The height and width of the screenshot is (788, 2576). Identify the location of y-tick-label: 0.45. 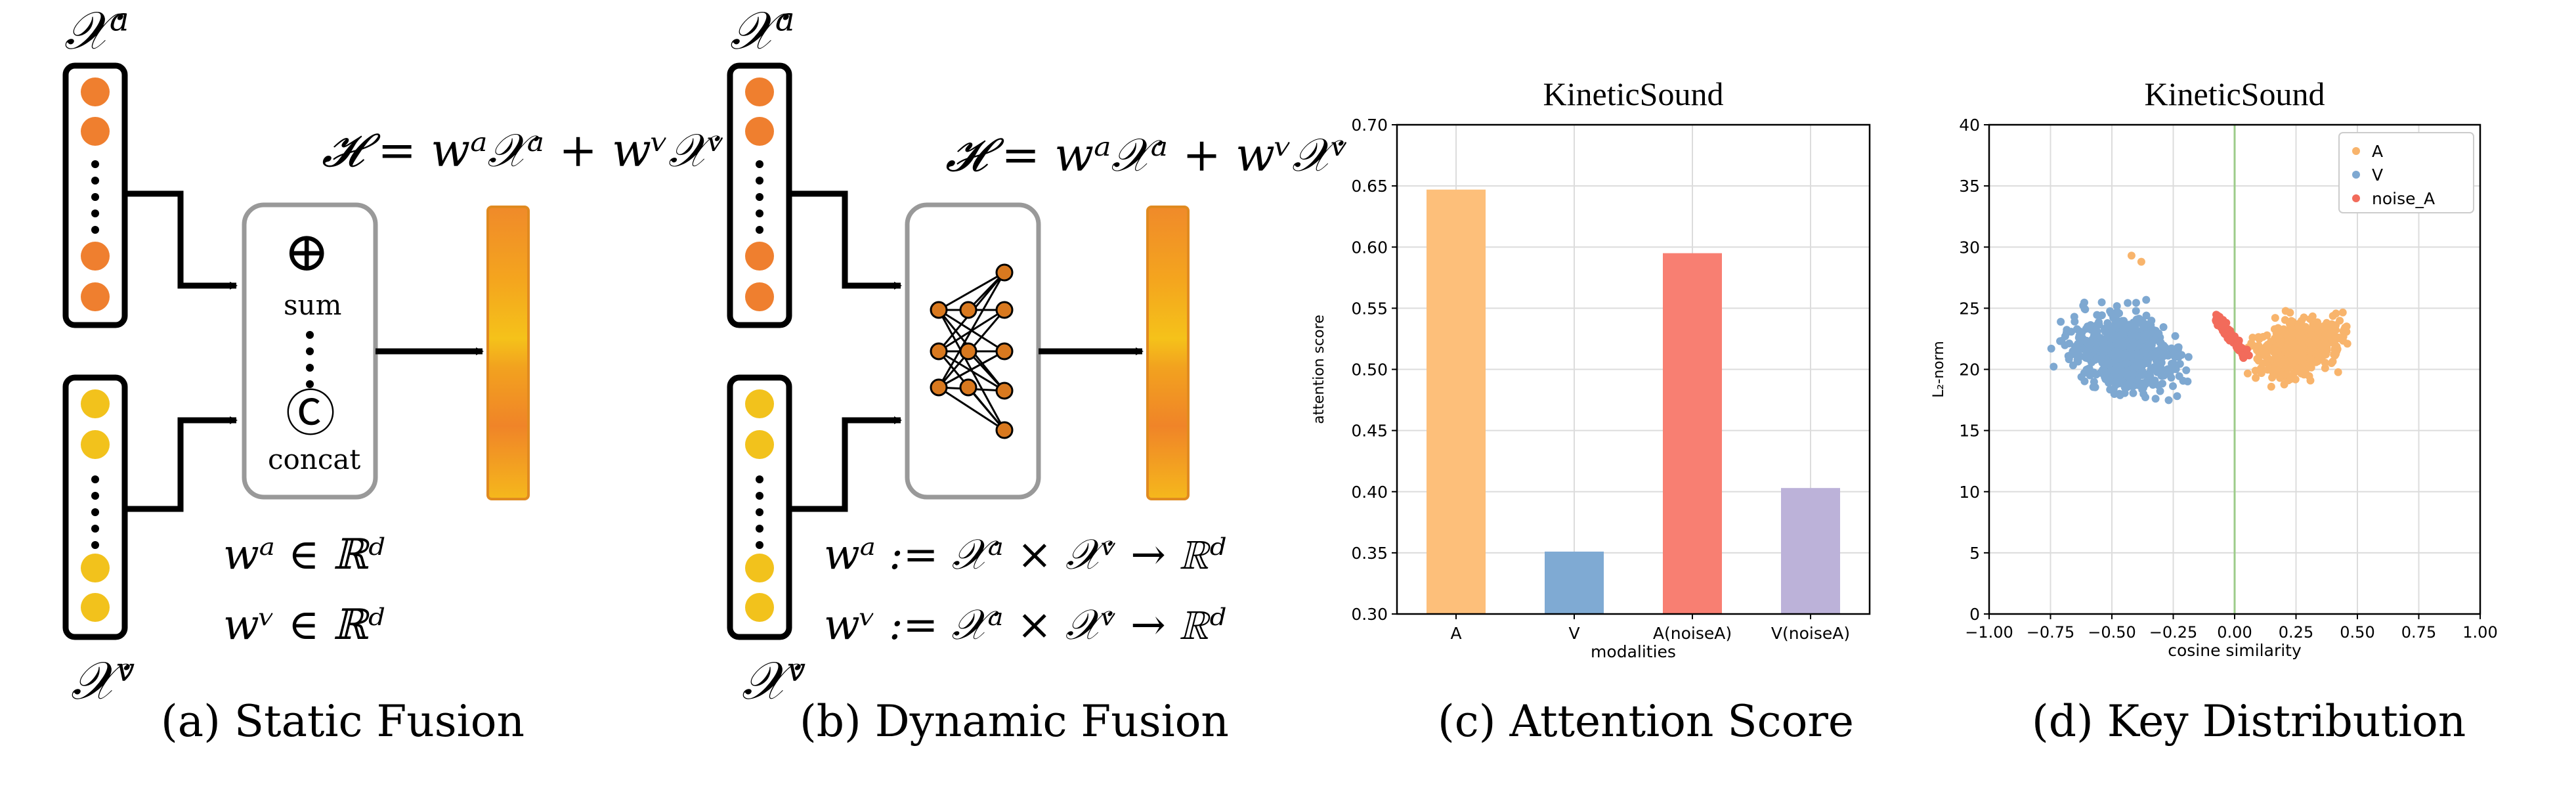
(1369, 431).